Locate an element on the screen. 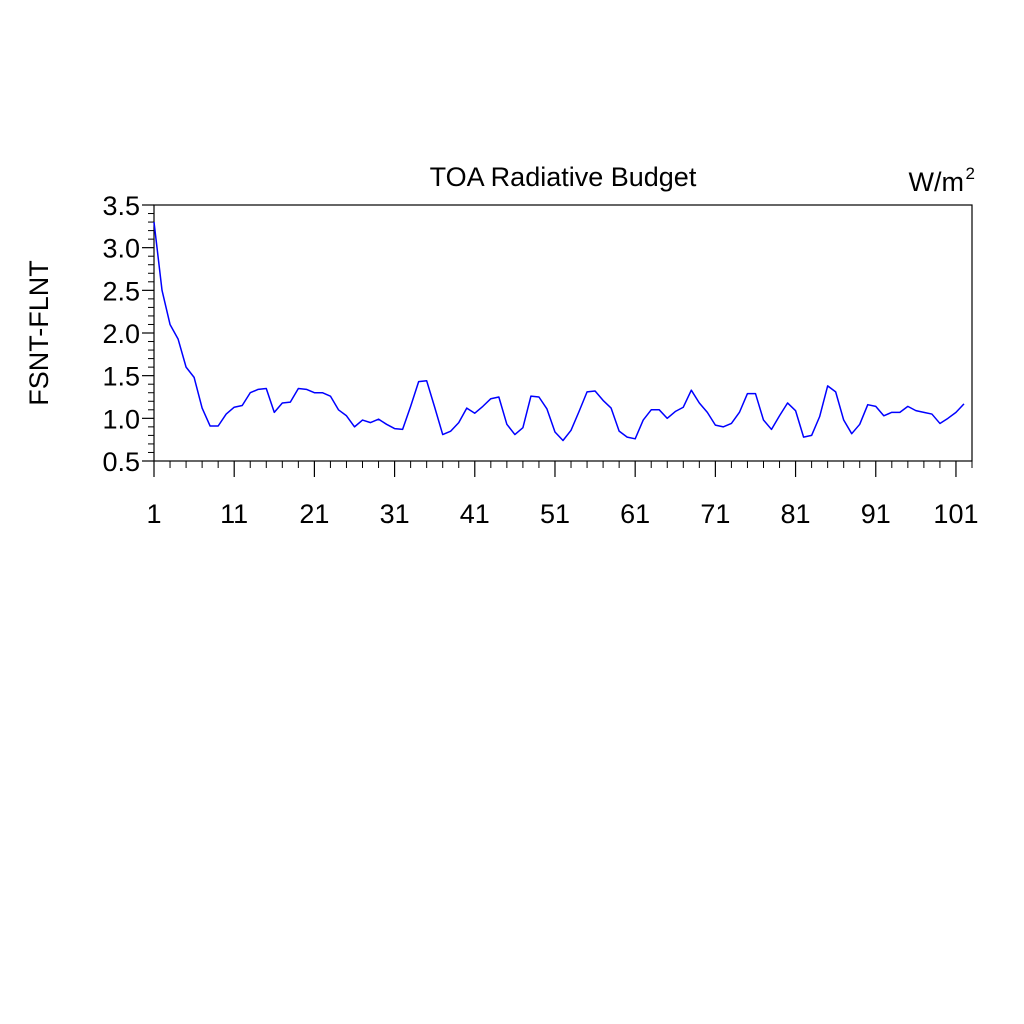 Image resolution: width=1024 pixels, height=1024 pixels. y-tick-label: 2.0 is located at coordinates (121, 334).